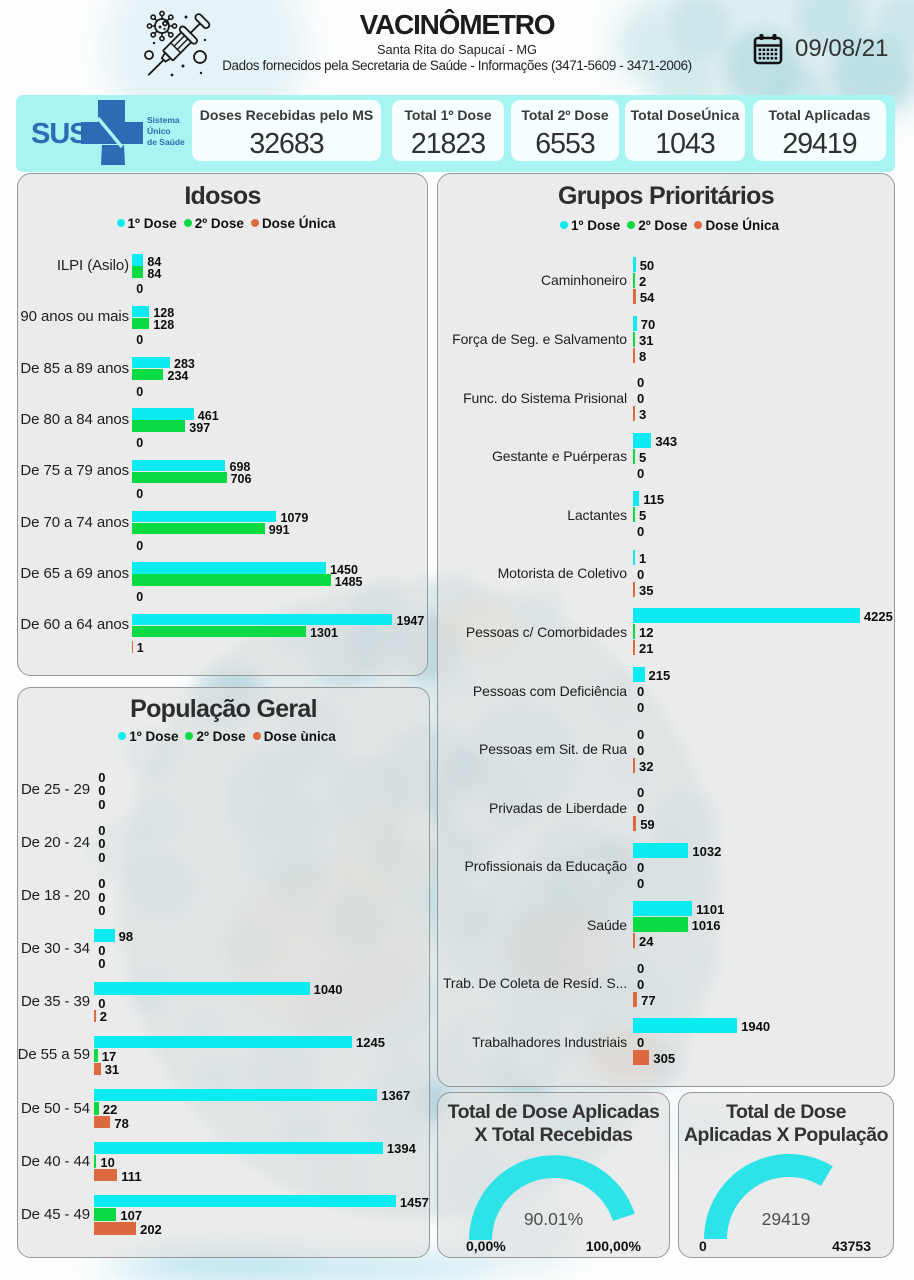  I want to click on svg-text: de Saúde, so click(166, 142).